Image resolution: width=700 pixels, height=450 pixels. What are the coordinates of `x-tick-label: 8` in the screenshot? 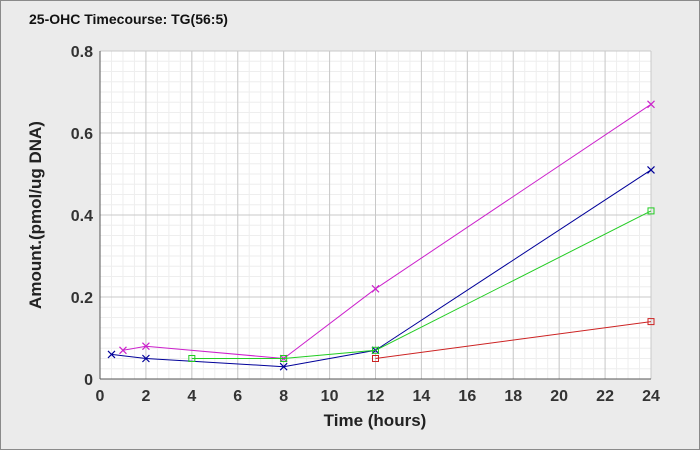 It's located at (283, 396).